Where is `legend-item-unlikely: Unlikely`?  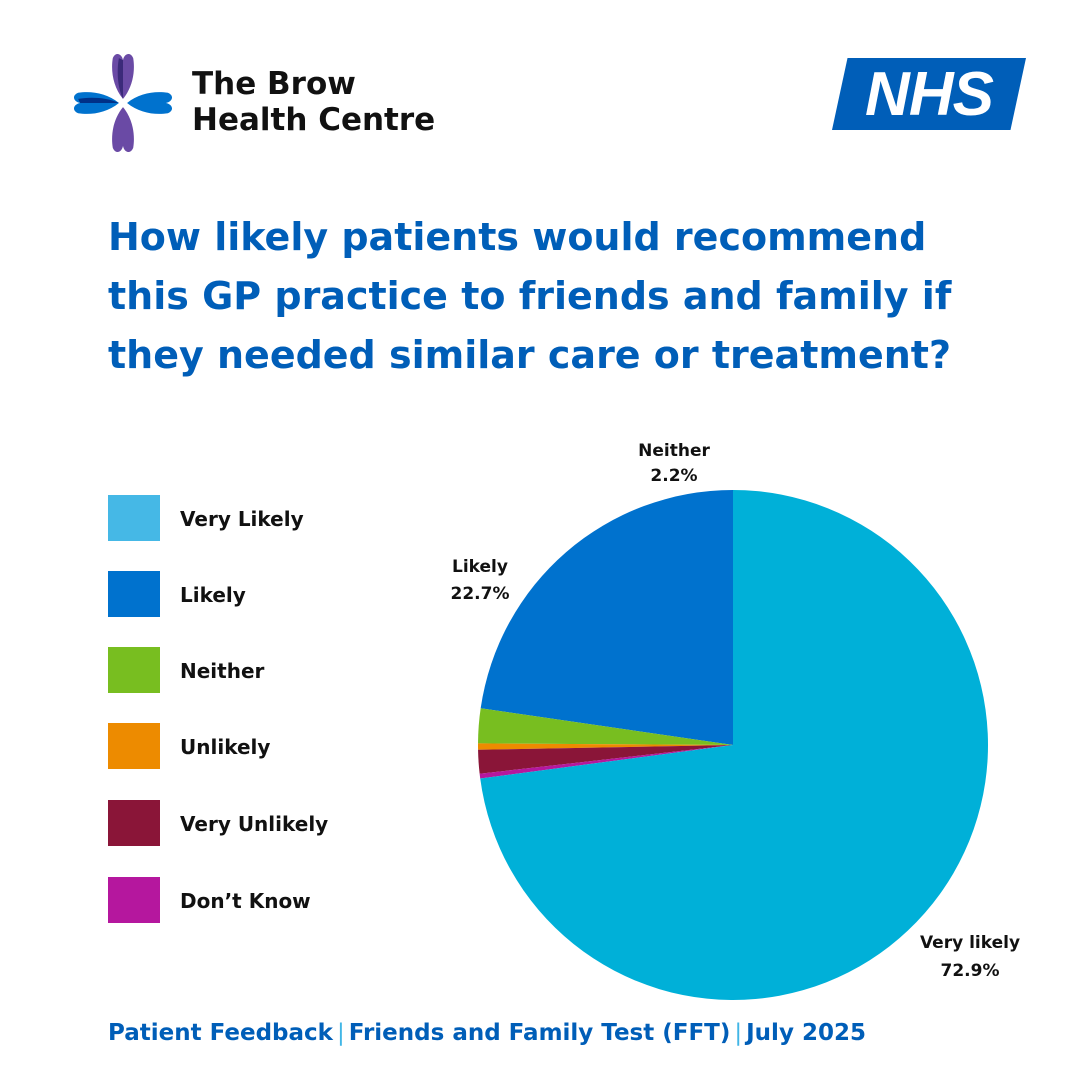 legend-item-unlikely: Unlikely is located at coordinates (238, 746).